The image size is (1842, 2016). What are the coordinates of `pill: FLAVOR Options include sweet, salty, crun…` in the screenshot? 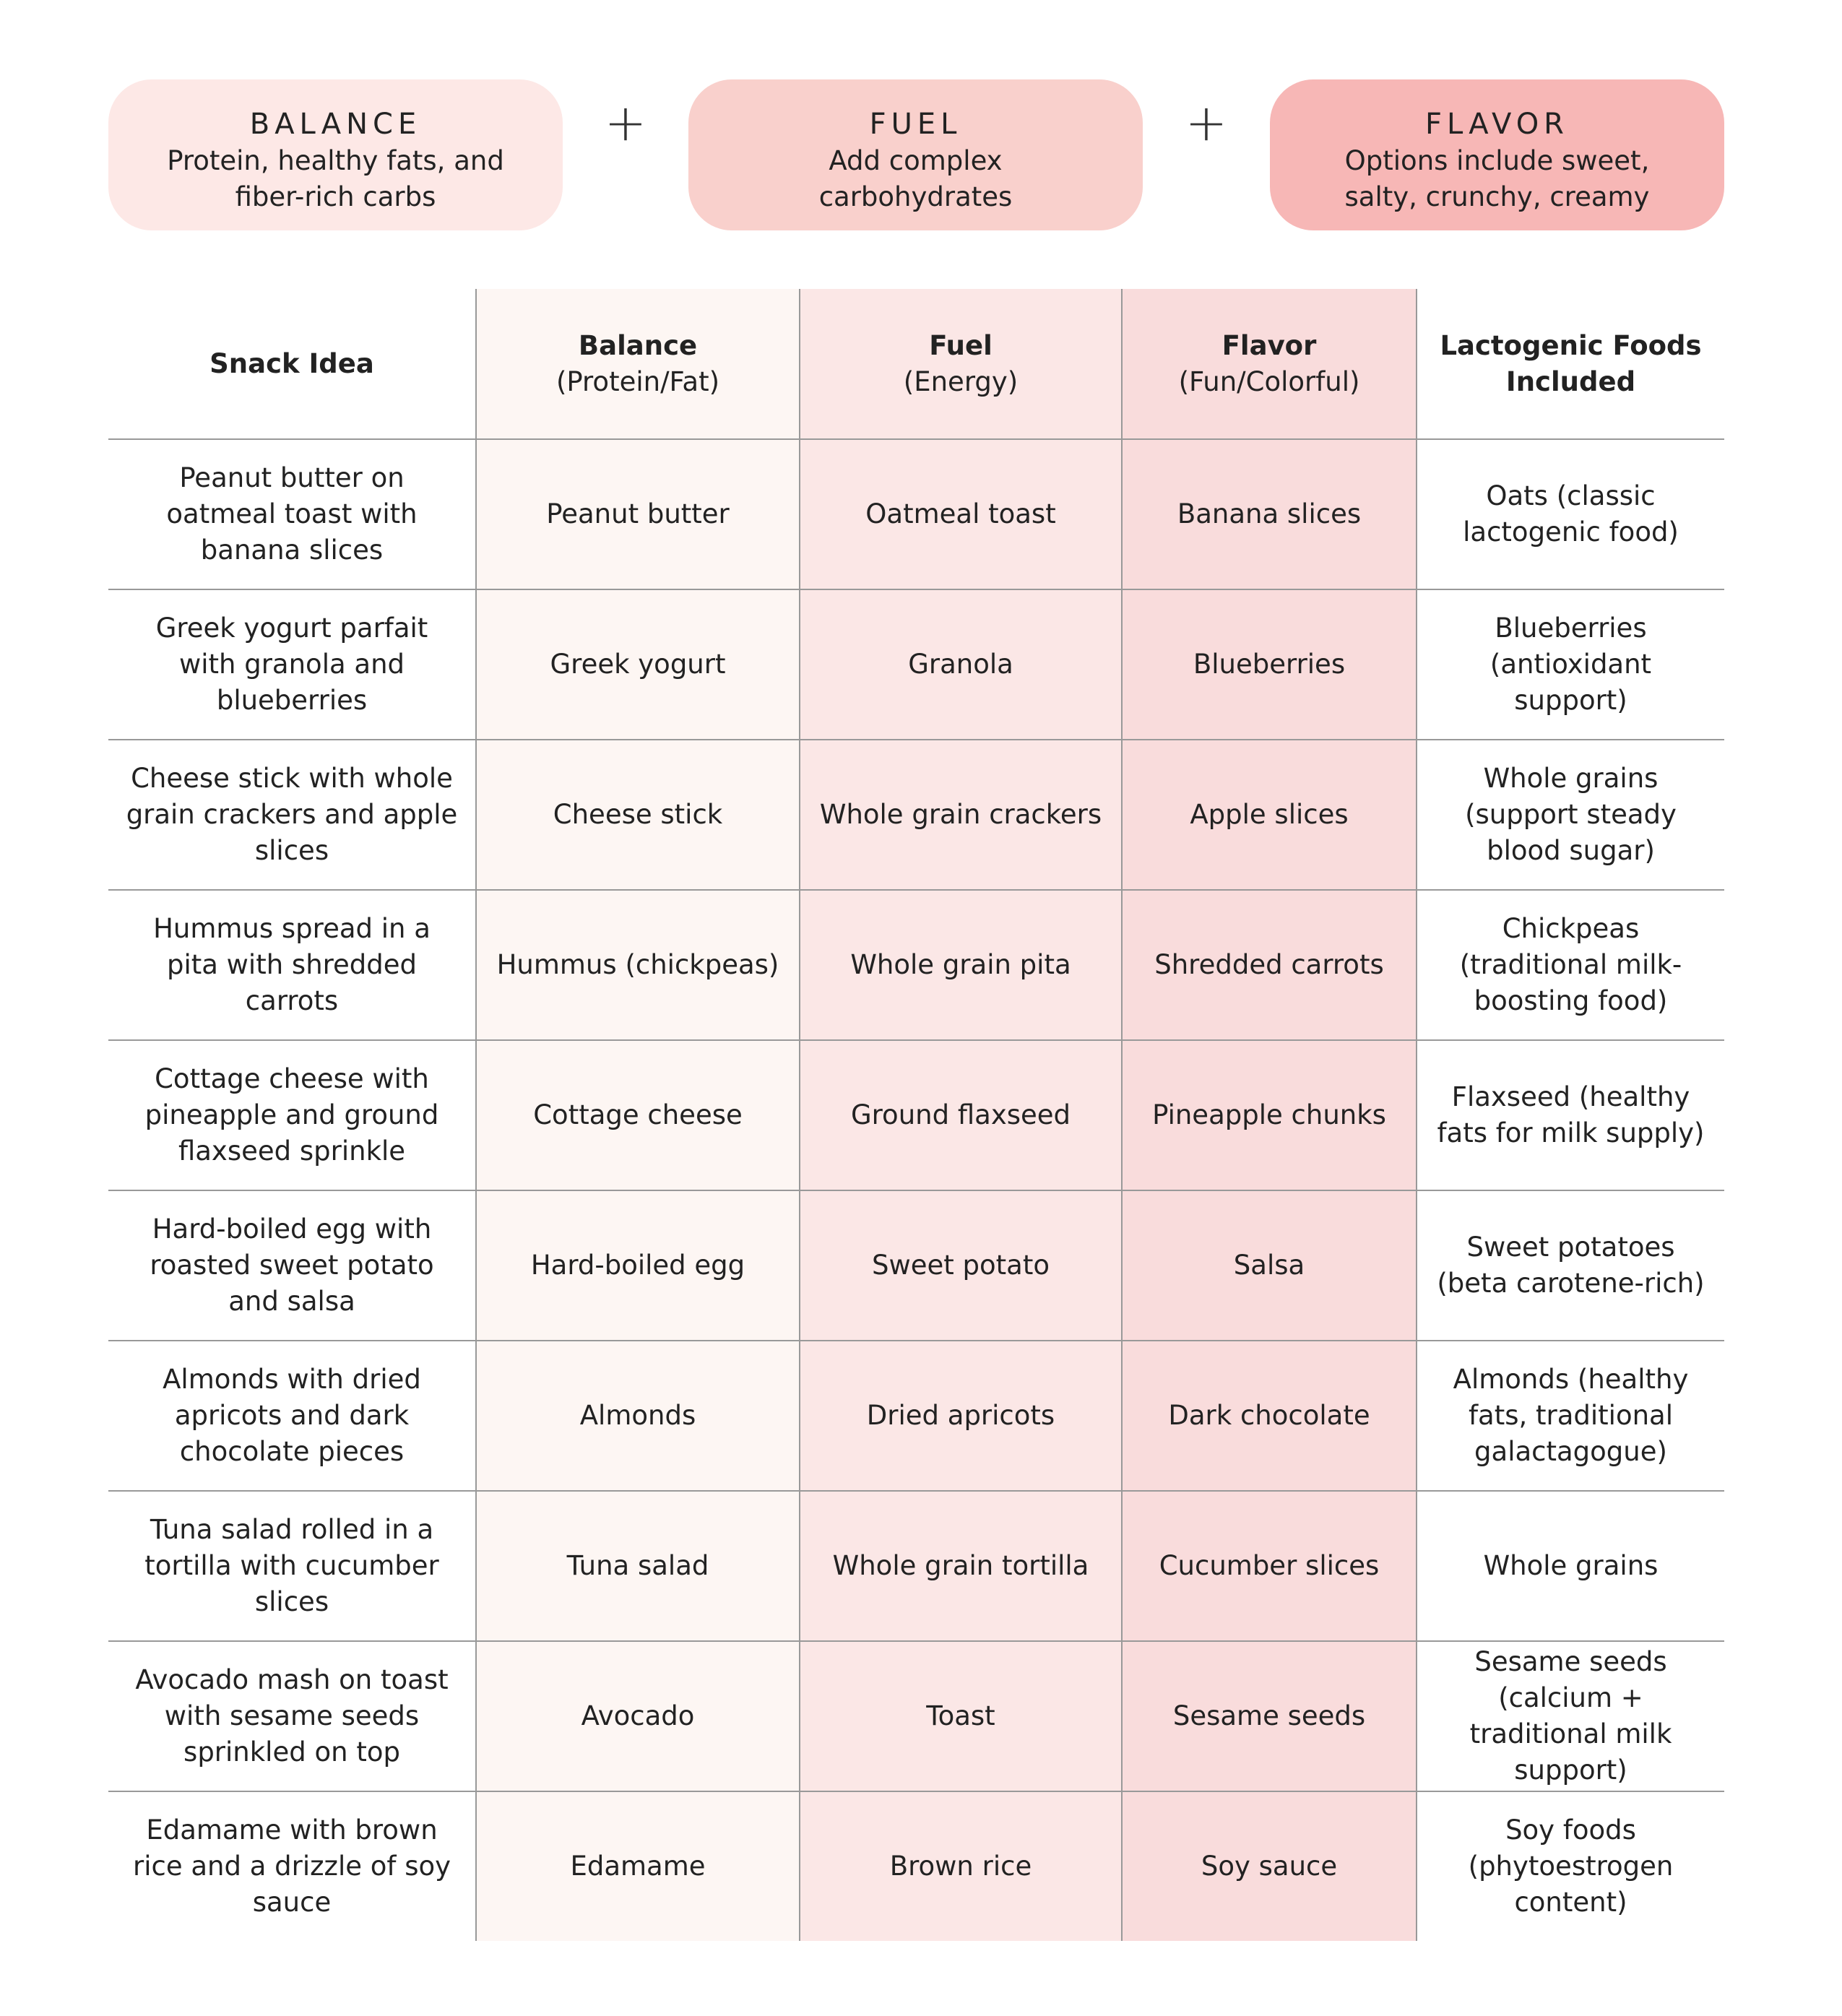 It's located at (1497, 154).